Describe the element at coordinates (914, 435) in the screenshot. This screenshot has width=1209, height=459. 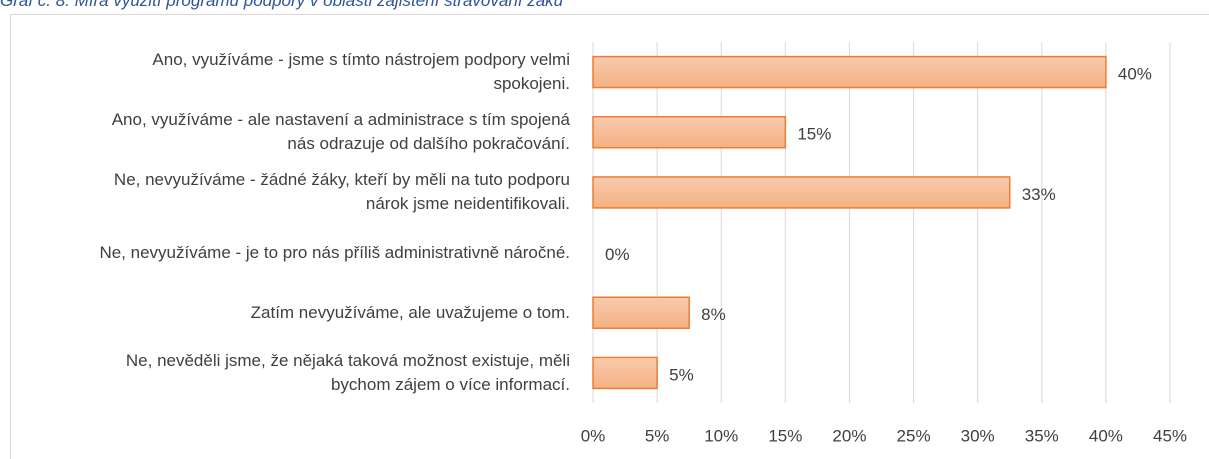
I see `x-tick-label: 25%` at that location.